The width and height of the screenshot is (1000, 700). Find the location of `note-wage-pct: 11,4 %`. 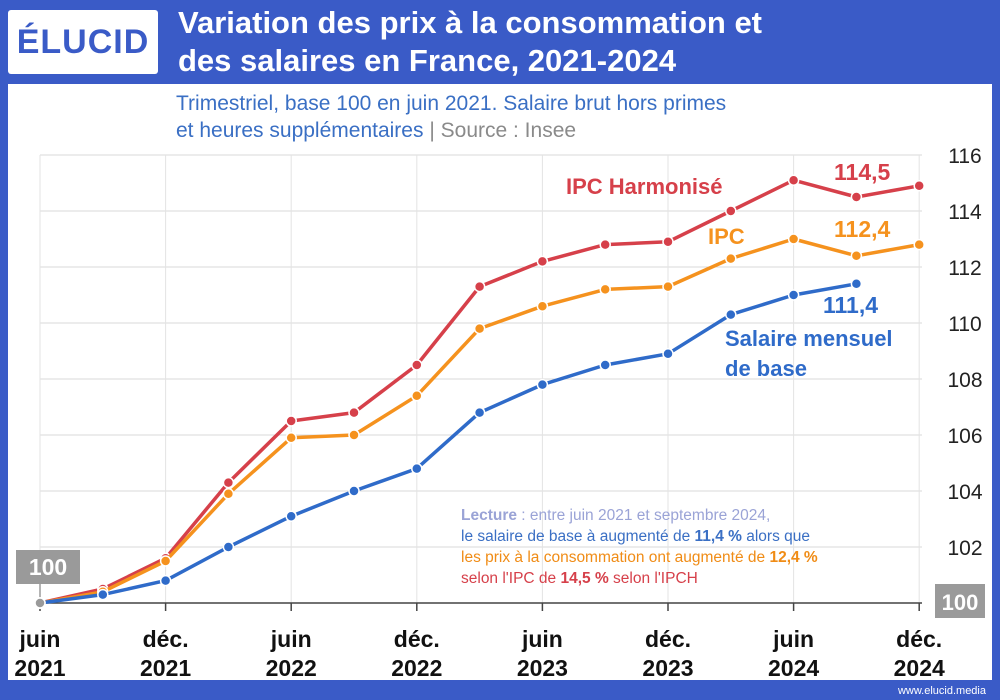

note-wage-pct: 11,4 % is located at coordinates (718, 536).